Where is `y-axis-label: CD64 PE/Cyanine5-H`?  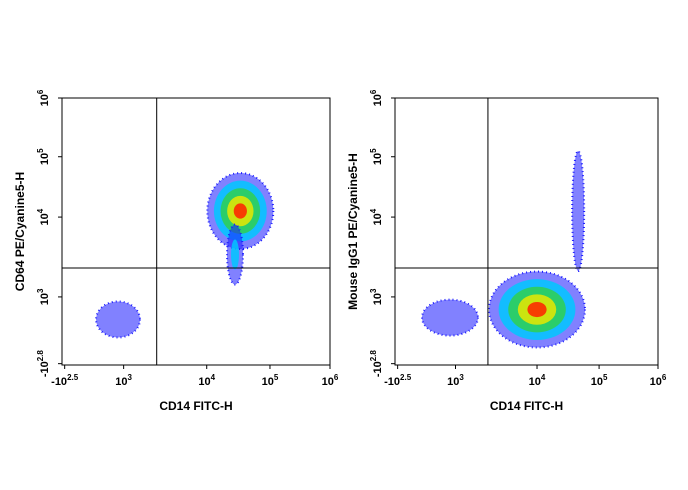
y-axis-label: CD64 PE/Cyanine5-H is located at coordinates (20, 231).